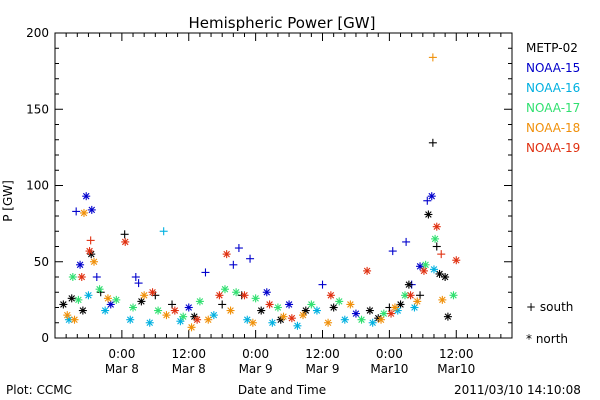 The image size is (600, 400). Describe the element at coordinates (553, 108) in the screenshot. I see `legend-entry: NOAA-17` at that location.